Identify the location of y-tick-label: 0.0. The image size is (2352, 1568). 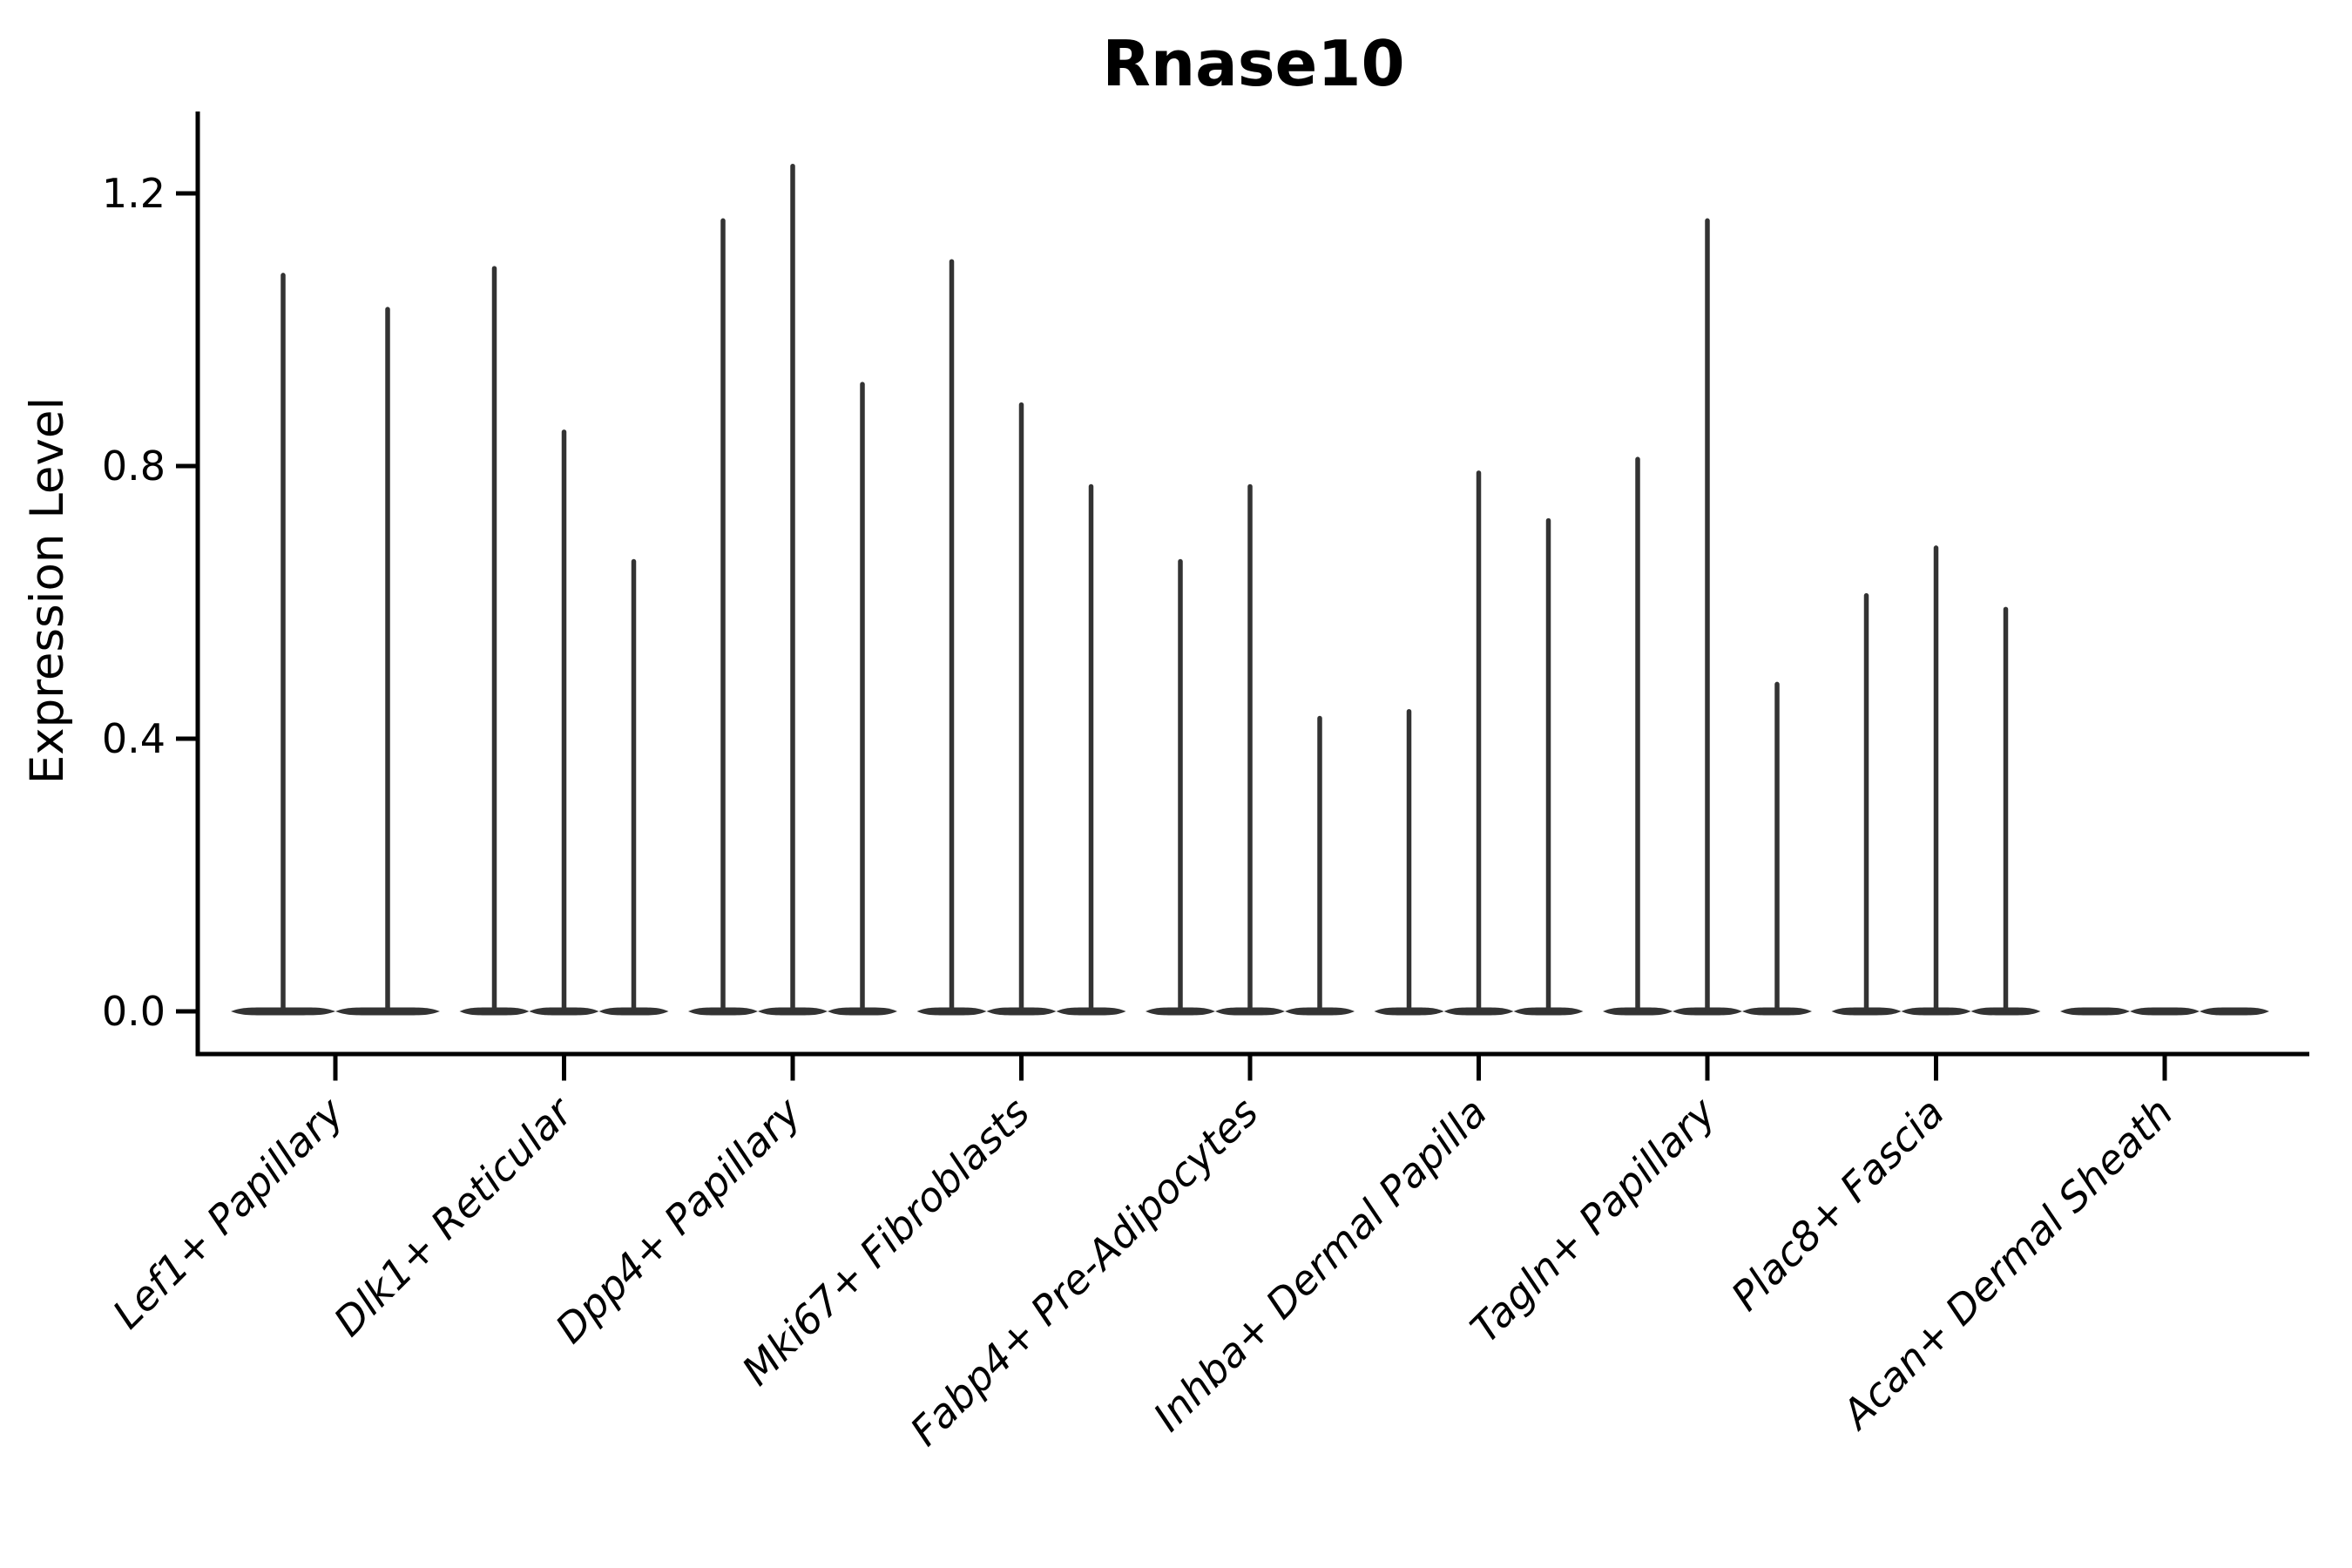
(134, 1012).